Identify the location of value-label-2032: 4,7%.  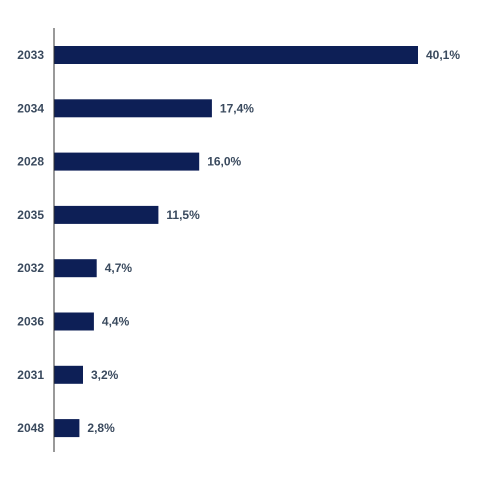
(119, 268).